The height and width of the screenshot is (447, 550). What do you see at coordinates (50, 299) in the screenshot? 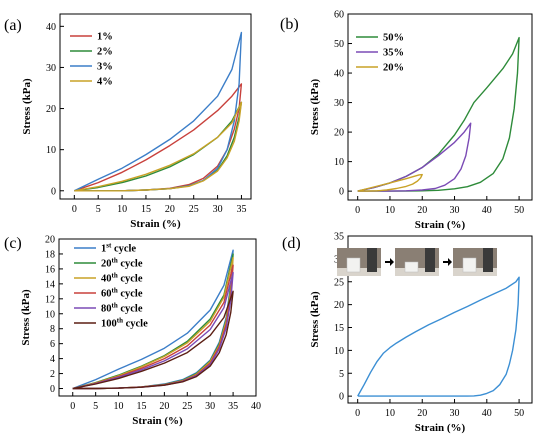
I see `y-tick-label: 12` at bounding box center [50, 299].